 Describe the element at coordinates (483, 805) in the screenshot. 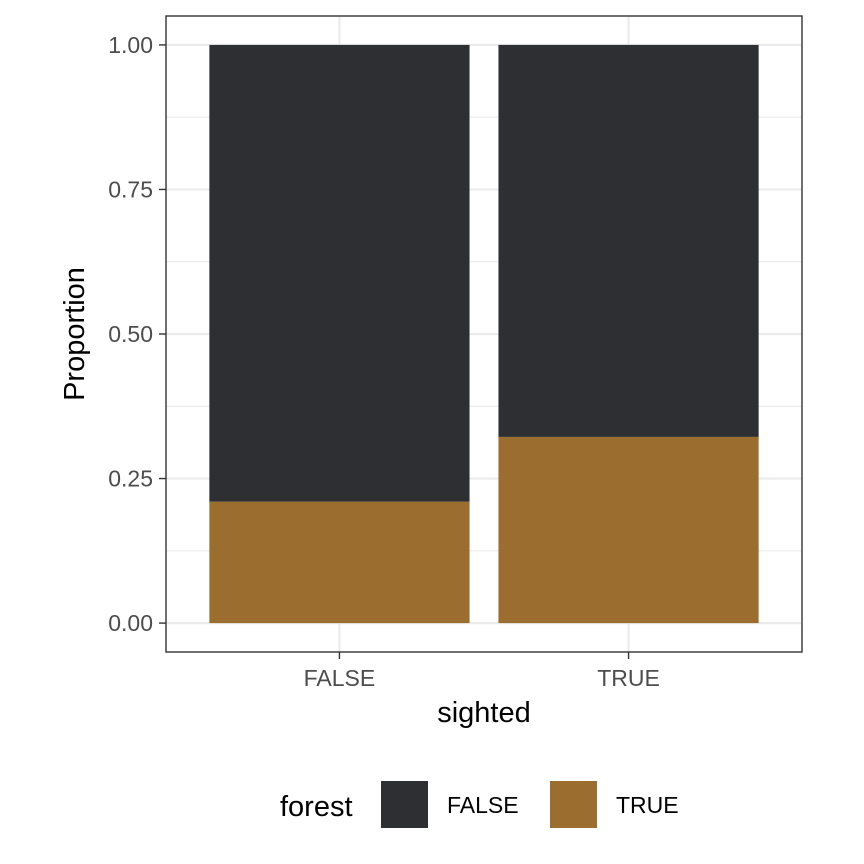

I see `legend-label-false: FALSE` at that location.